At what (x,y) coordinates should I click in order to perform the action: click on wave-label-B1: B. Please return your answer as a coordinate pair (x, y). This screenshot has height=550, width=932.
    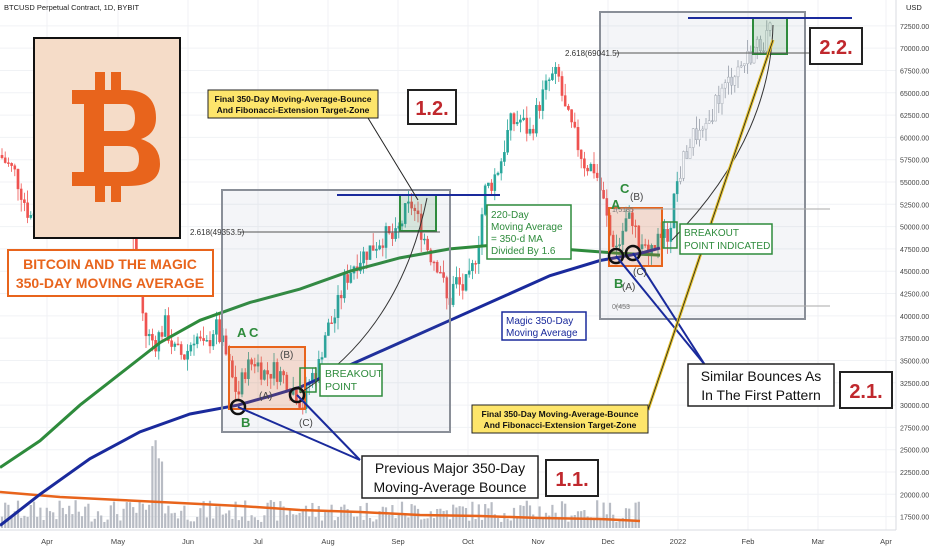
    Looking at the image, I should click on (245, 422).